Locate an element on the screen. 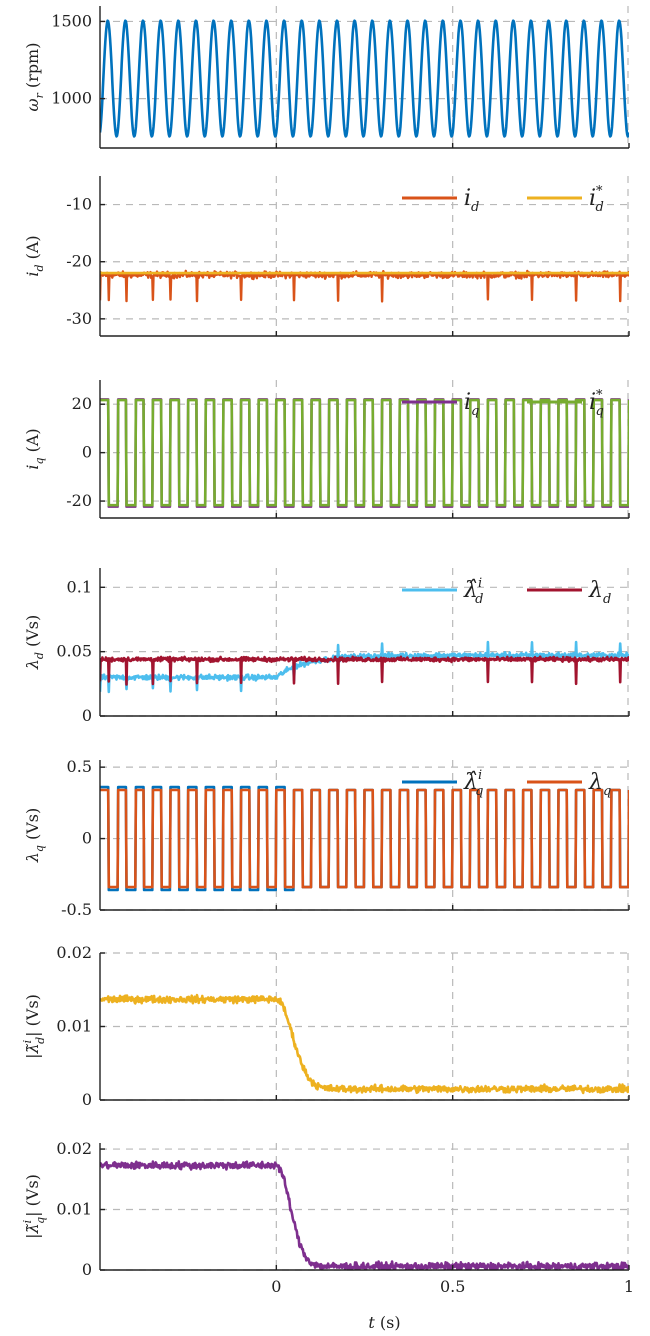 The width and height of the screenshot is (650, 1336). panel-4: 0 0.05 0.1 λd (Vs) λ̂i d λd is located at coordinates (326, 646).